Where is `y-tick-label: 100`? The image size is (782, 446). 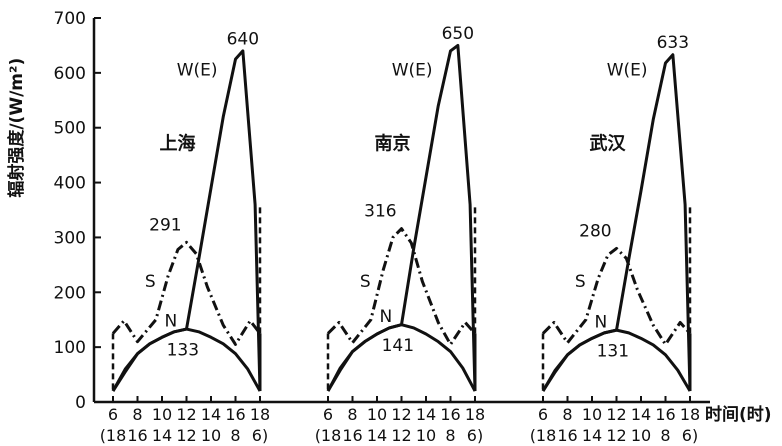
y-tick-label: 100 is located at coordinates (70, 348).